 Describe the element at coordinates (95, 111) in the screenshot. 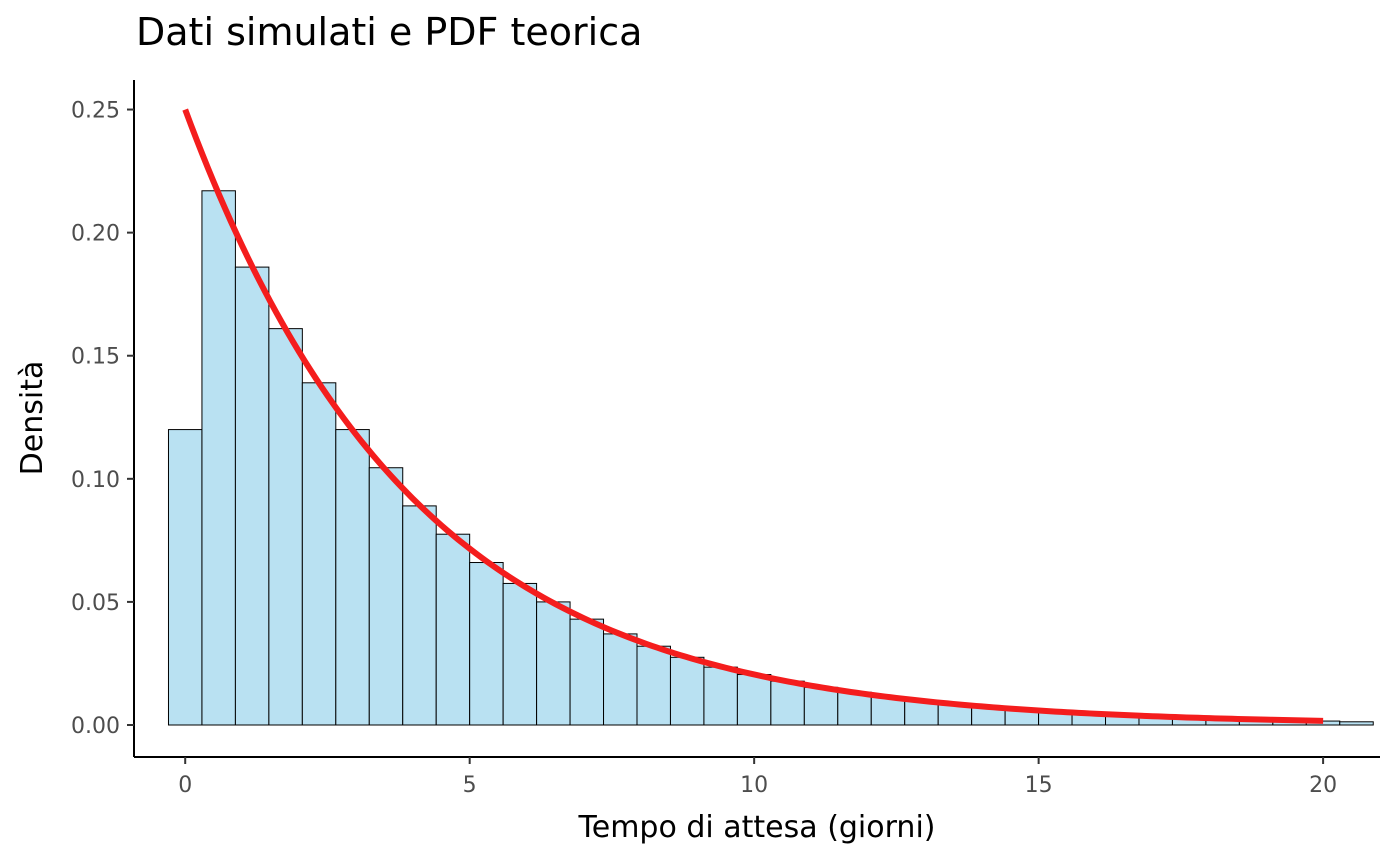

I see `y-tick-label: 0.25` at that location.